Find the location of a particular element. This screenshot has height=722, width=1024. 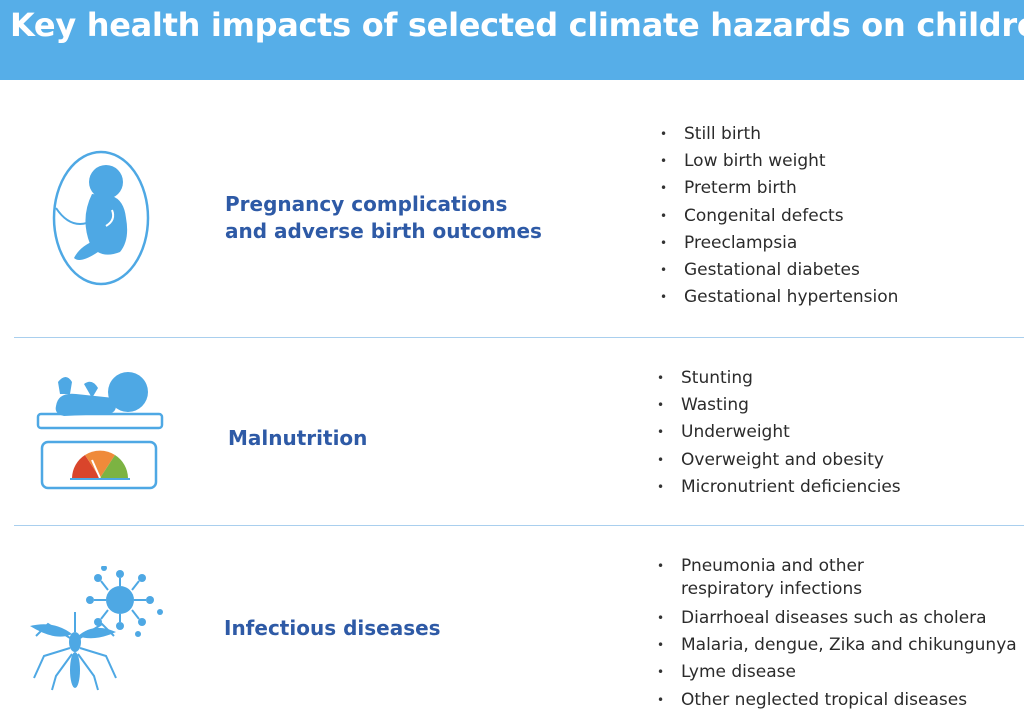

section-title-malnutrition: Malnutrition is located at coordinates (298, 438).